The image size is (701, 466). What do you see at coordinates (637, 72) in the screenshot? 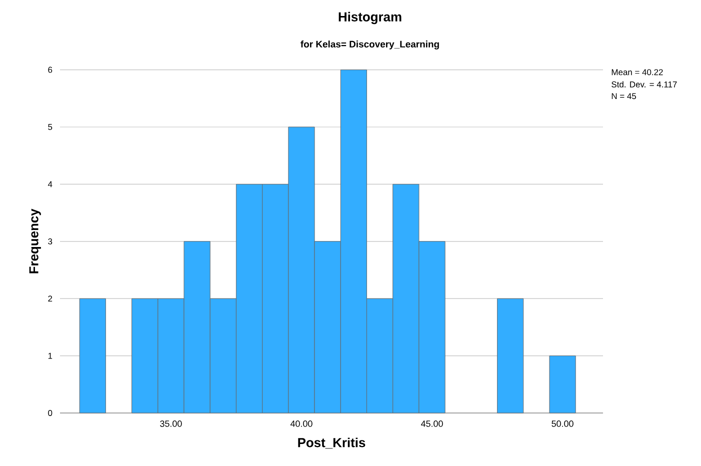
I see `text: Mean = 40.22` at bounding box center [637, 72].